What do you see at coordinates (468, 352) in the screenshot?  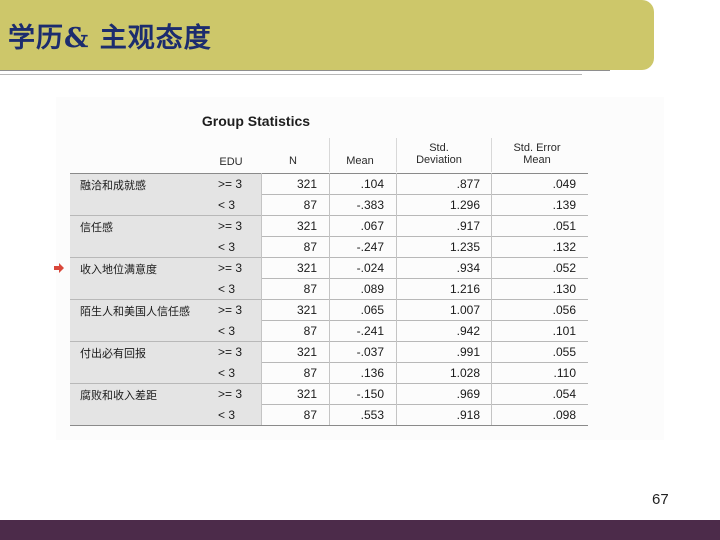 I see `cell-std-dev: .991` at bounding box center [468, 352].